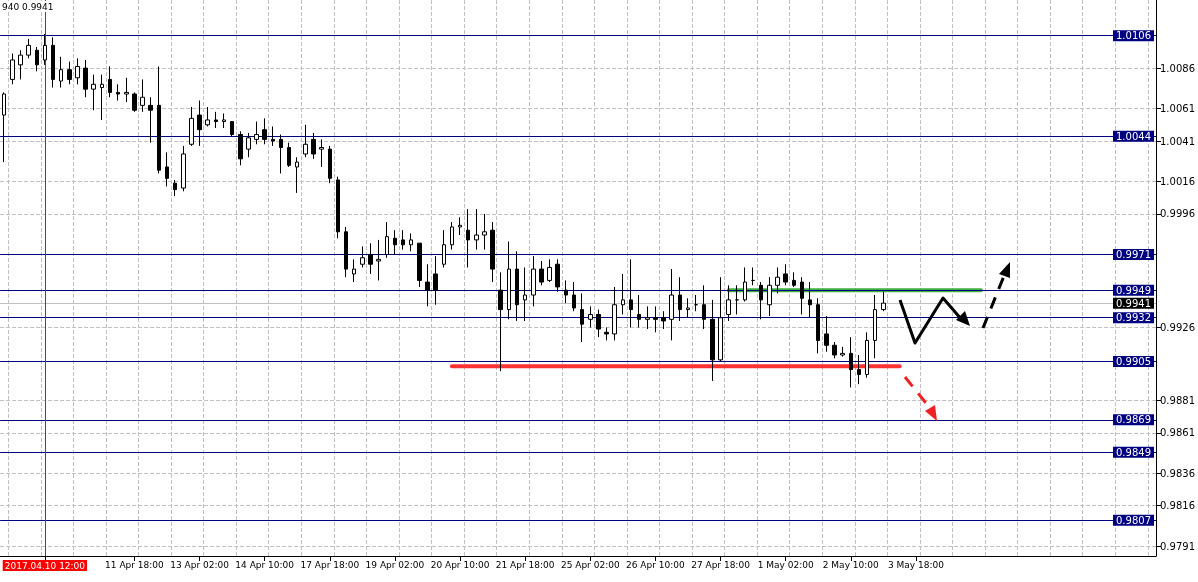 This screenshot has width=1198, height=582. What do you see at coordinates (851, 564) in the screenshot?
I see `x-tick-label: 2 May 10:00` at bounding box center [851, 564].